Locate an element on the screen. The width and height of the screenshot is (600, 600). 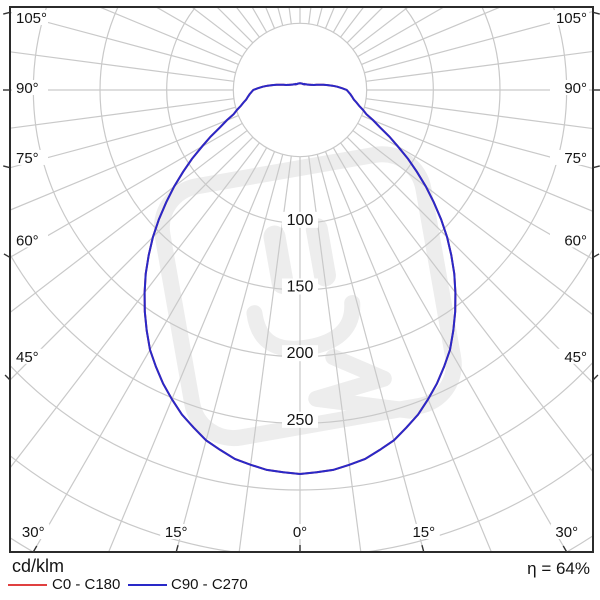
radial-label: 250 is located at coordinates (300, 420).